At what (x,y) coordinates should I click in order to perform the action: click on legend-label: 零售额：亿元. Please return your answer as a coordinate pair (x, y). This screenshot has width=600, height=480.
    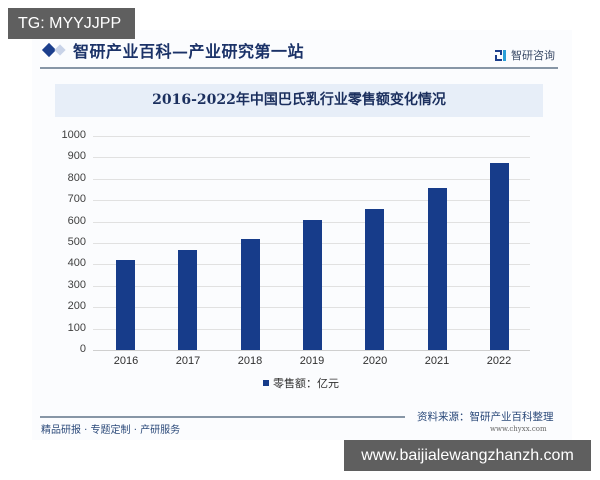
    Looking at the image, I should click on (306, 383).